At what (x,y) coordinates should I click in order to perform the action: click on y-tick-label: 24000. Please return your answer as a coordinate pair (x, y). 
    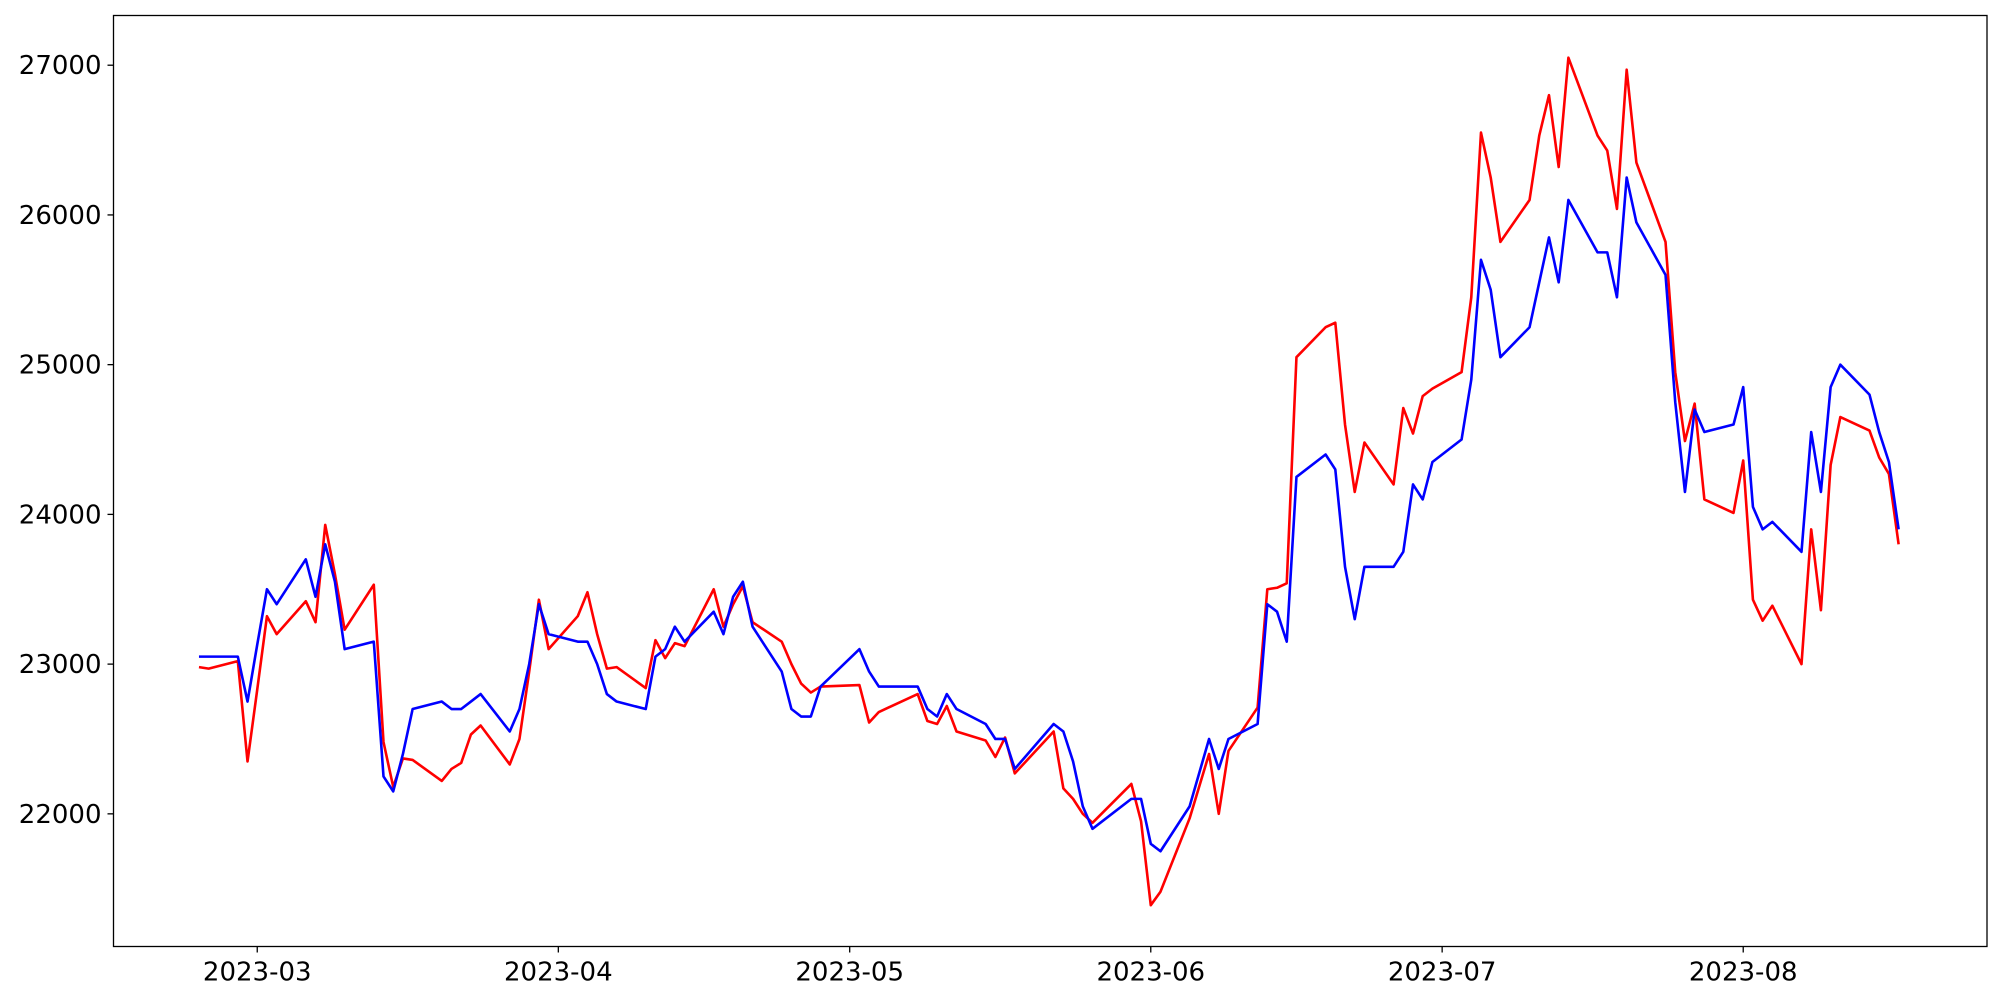
    Looking at the image, I should click on (60, 515).